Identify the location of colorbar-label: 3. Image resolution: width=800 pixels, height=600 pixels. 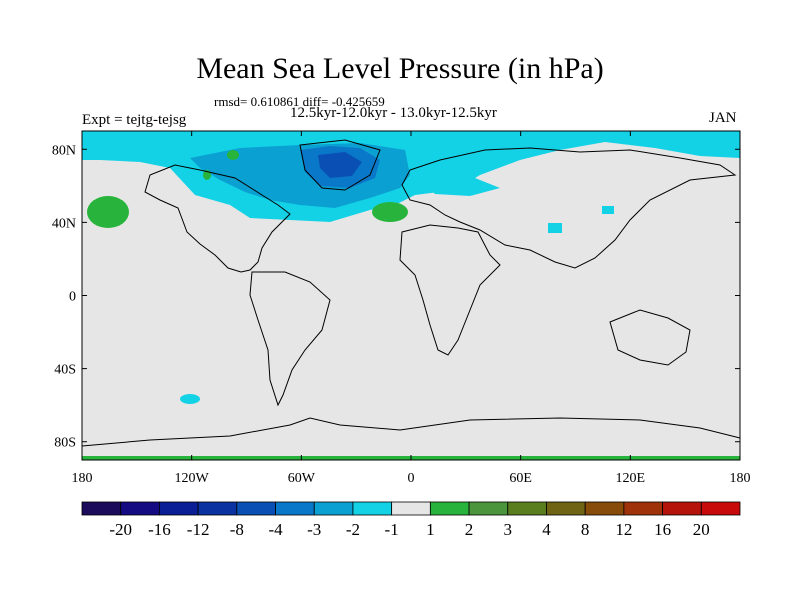
(508, 529).